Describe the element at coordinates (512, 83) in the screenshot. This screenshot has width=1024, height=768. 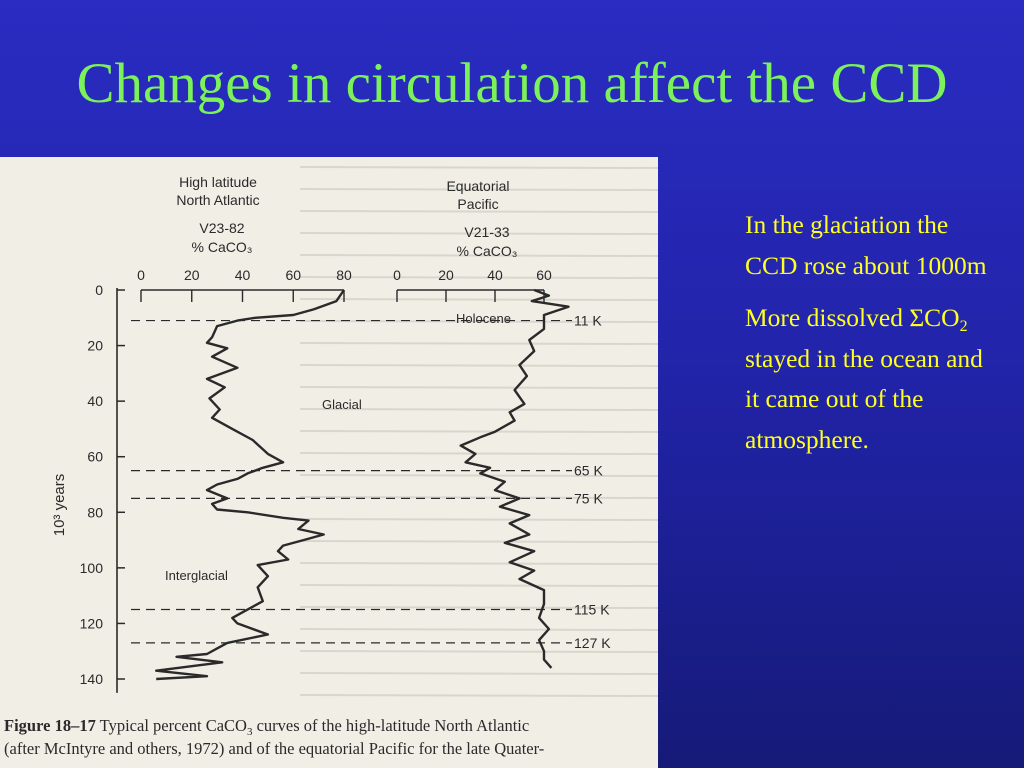
I see `slide-title: Changes in circulation affect the CCD` at that location.